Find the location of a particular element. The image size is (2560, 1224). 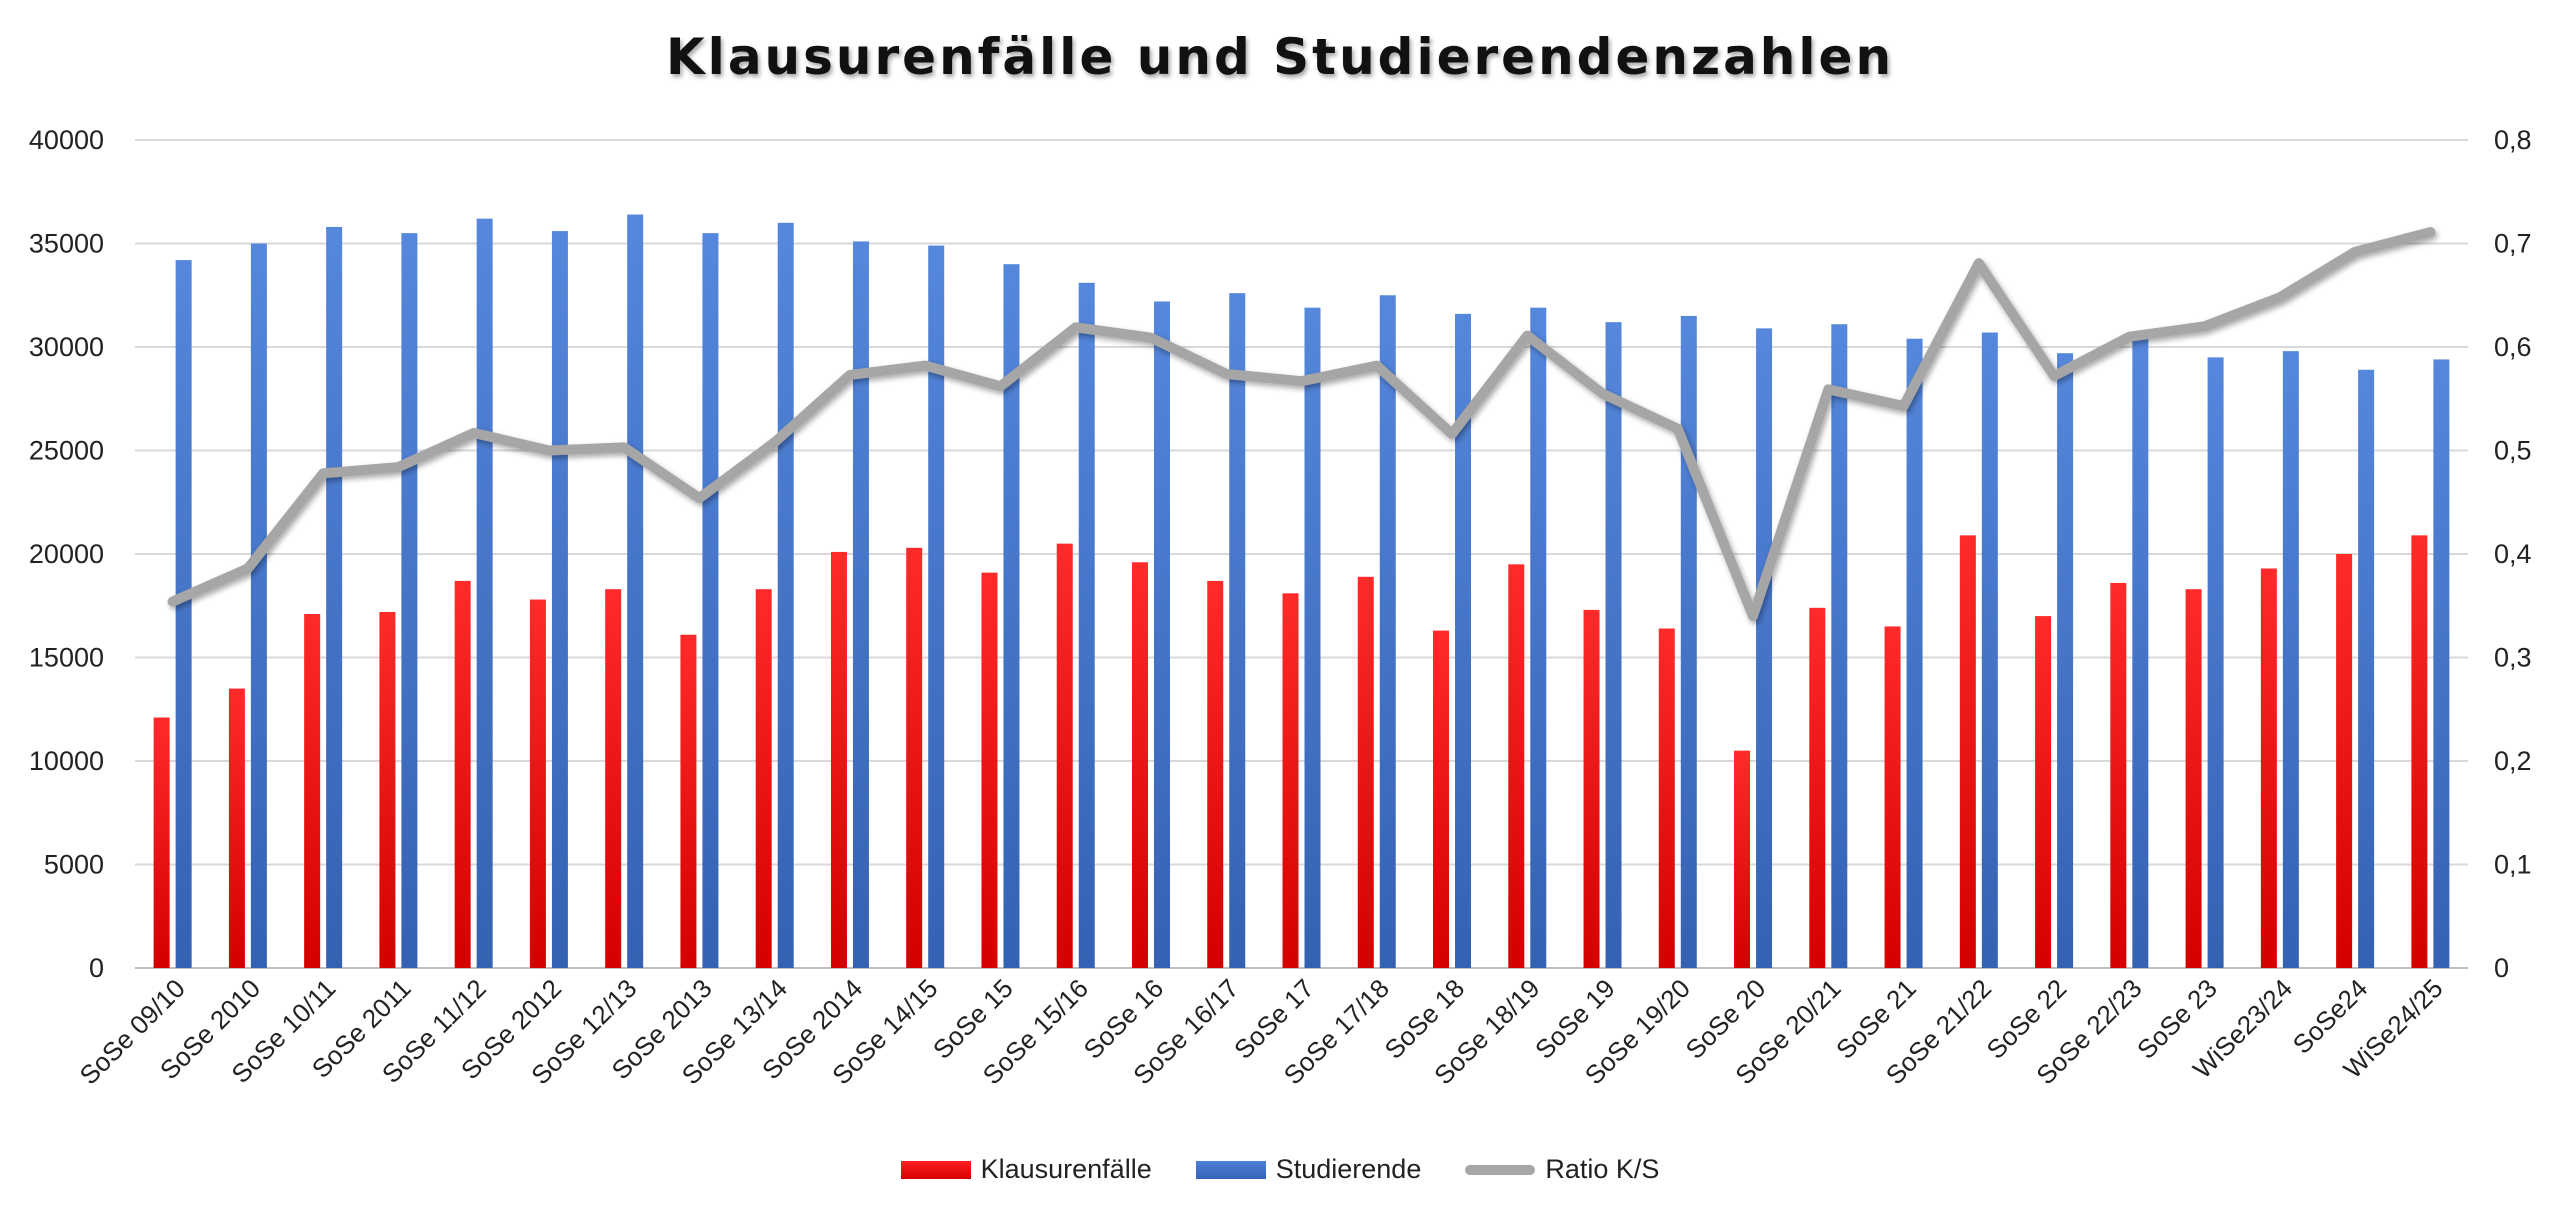

legend-label-klausurenfaelle: Klausurenfälle is located at coordinates (1066, 1169).